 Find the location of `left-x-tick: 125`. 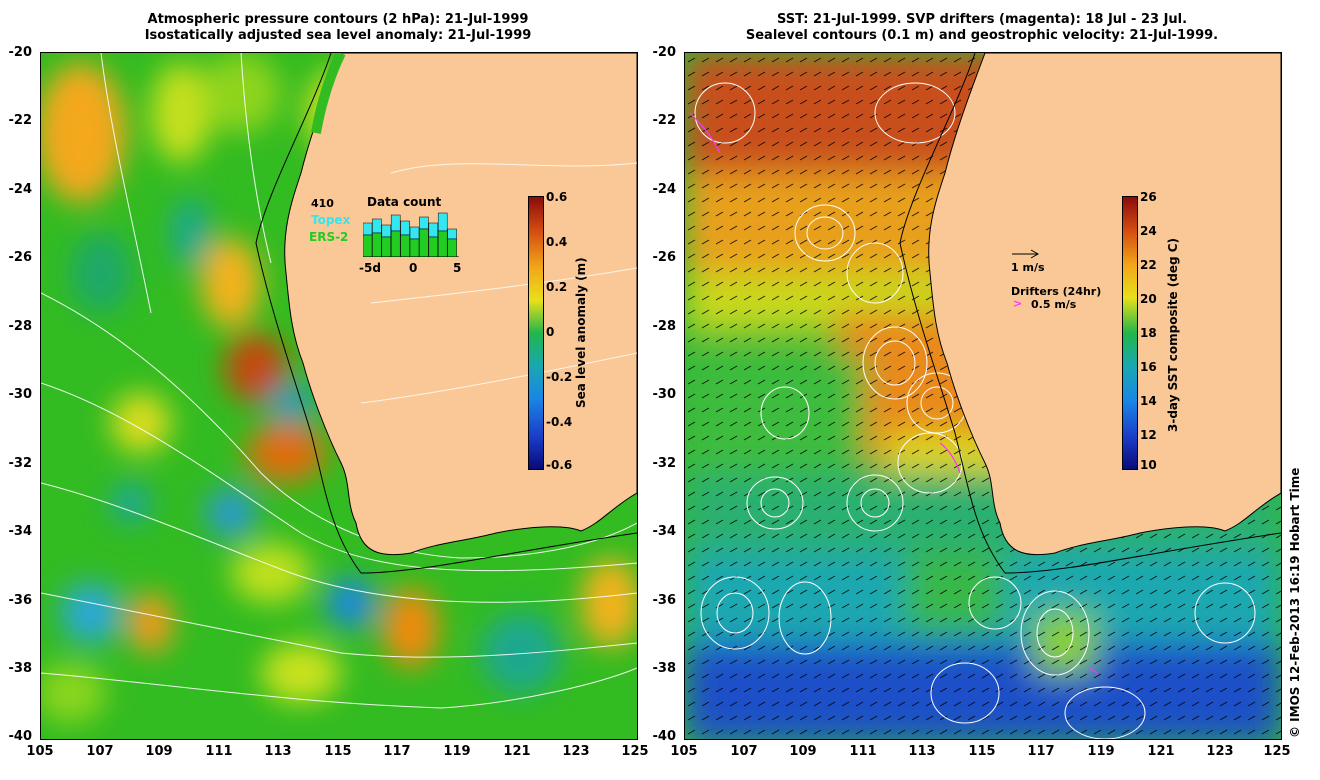

left-x-tick: 125 is located at coordinates (635, 751).